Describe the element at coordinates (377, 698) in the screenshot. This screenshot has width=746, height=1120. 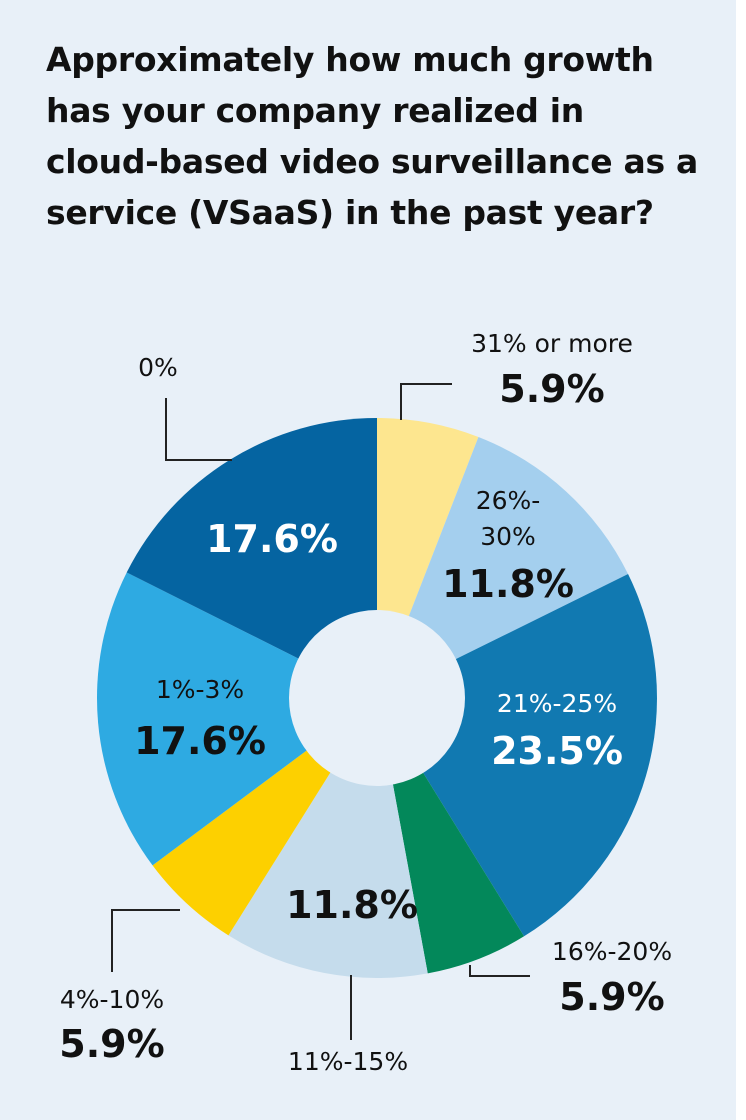
I see `donut-hole` at that location.